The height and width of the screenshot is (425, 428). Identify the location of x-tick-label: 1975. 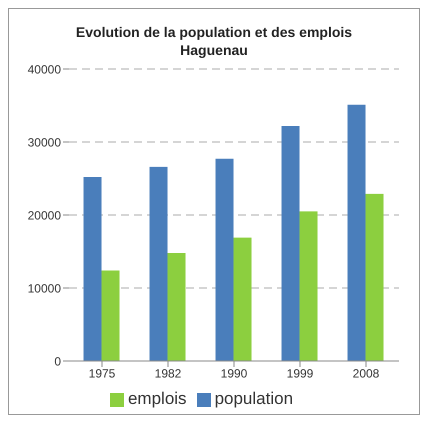
(102, 373).